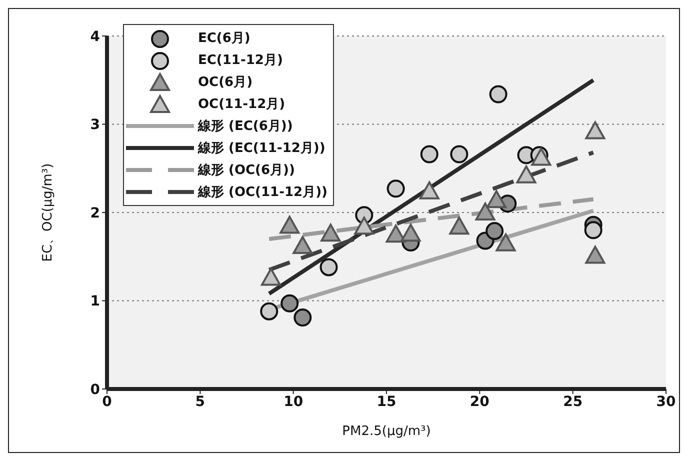 The height and width of the screenshot is (461, 688). Describe the element at coordinates (262, 148) in the screenshot. I see `legend-label: 線形 (EC(11-12月))` at that location.